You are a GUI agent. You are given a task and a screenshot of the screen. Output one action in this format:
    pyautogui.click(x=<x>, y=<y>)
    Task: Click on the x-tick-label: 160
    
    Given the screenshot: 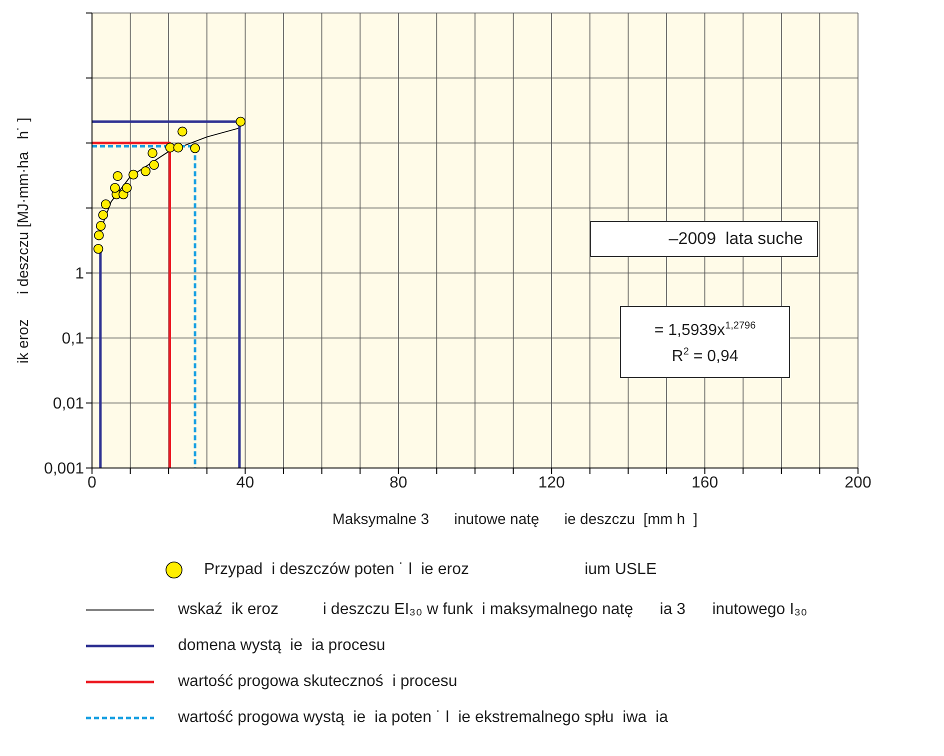 What is the action you would take?
    pyautogui.click(x=704, y=483)
    